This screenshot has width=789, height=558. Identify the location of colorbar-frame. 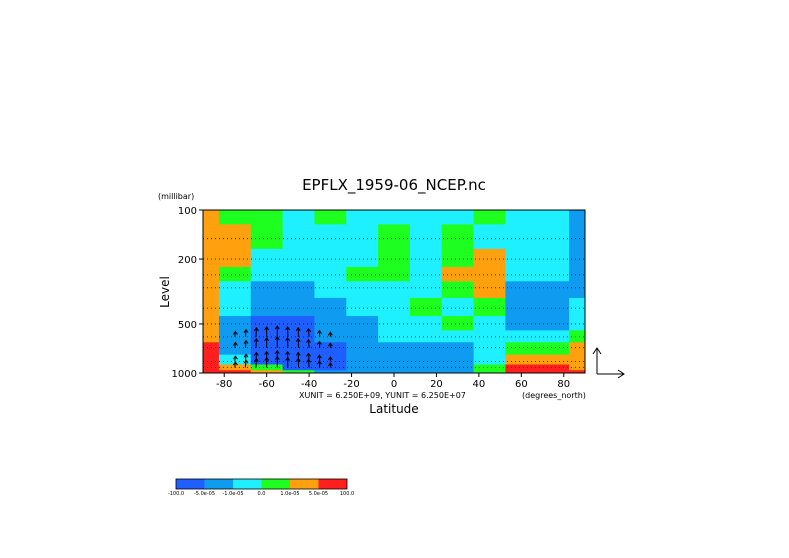
(261, 484).